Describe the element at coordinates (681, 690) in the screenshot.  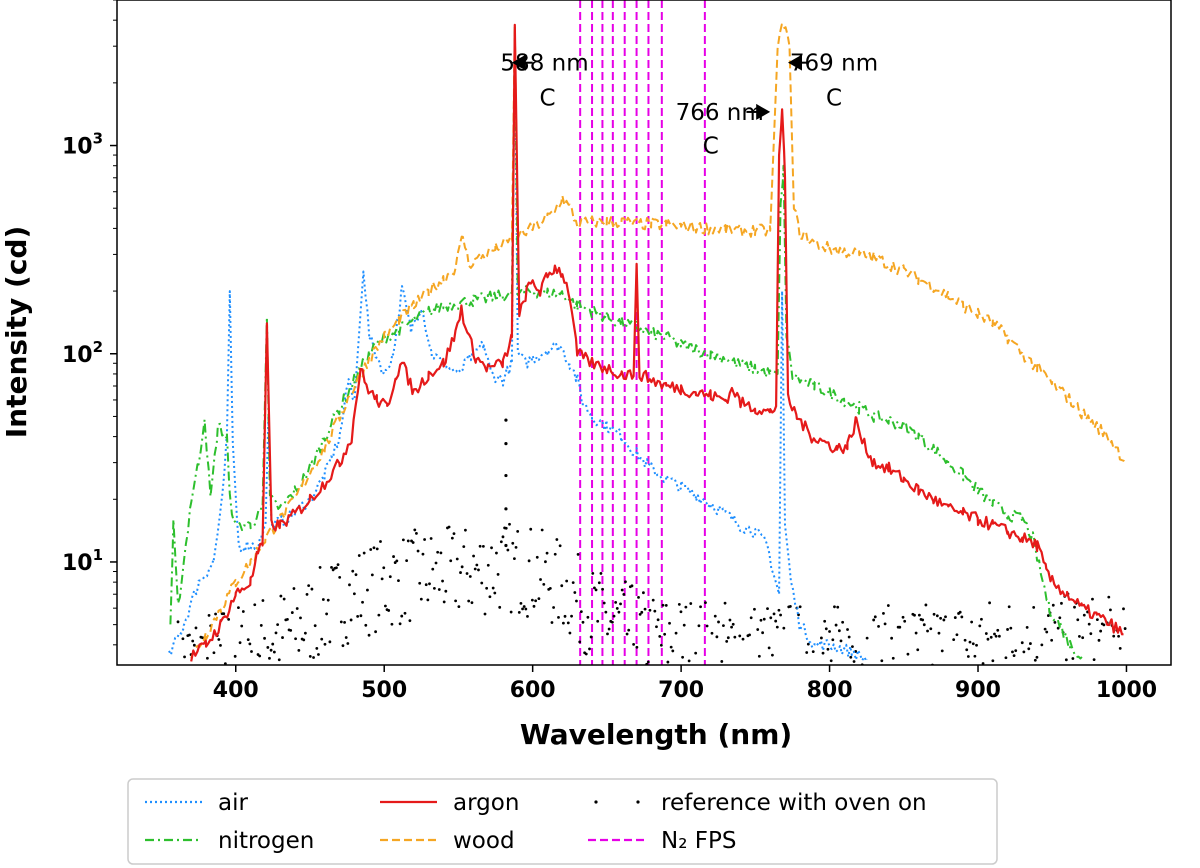
I see `x-tick-label: 700` at that location.